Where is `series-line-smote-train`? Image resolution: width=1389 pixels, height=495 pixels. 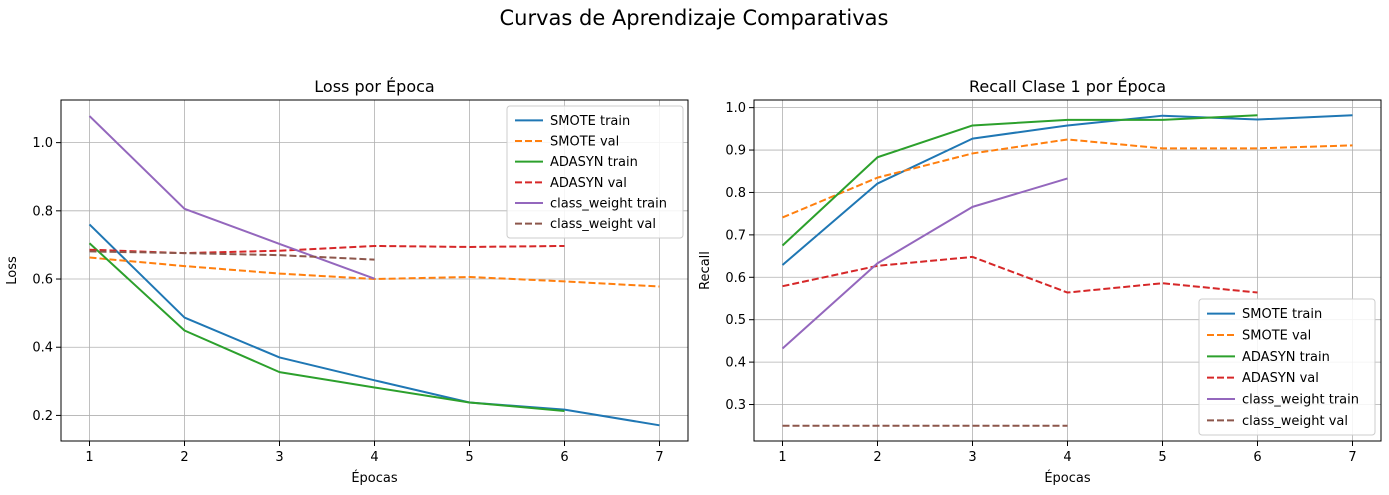
series-line-smote-train is located at coordinates (1067, 190).